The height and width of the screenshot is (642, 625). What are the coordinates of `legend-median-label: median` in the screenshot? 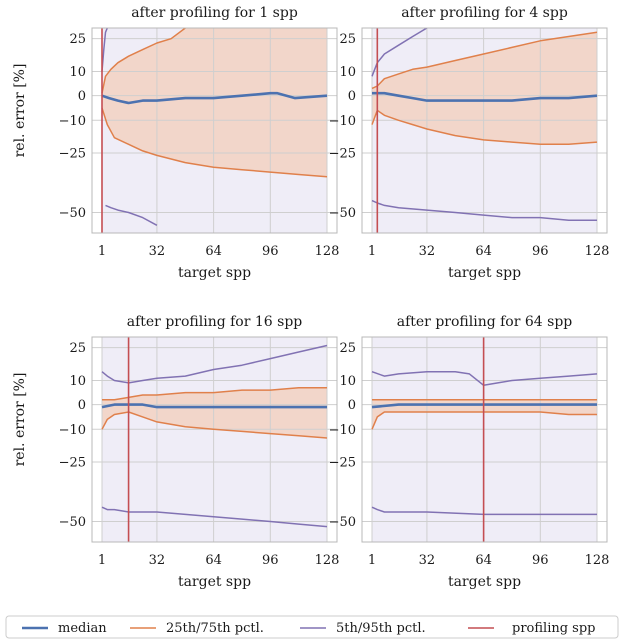 It's located at (82, 628).